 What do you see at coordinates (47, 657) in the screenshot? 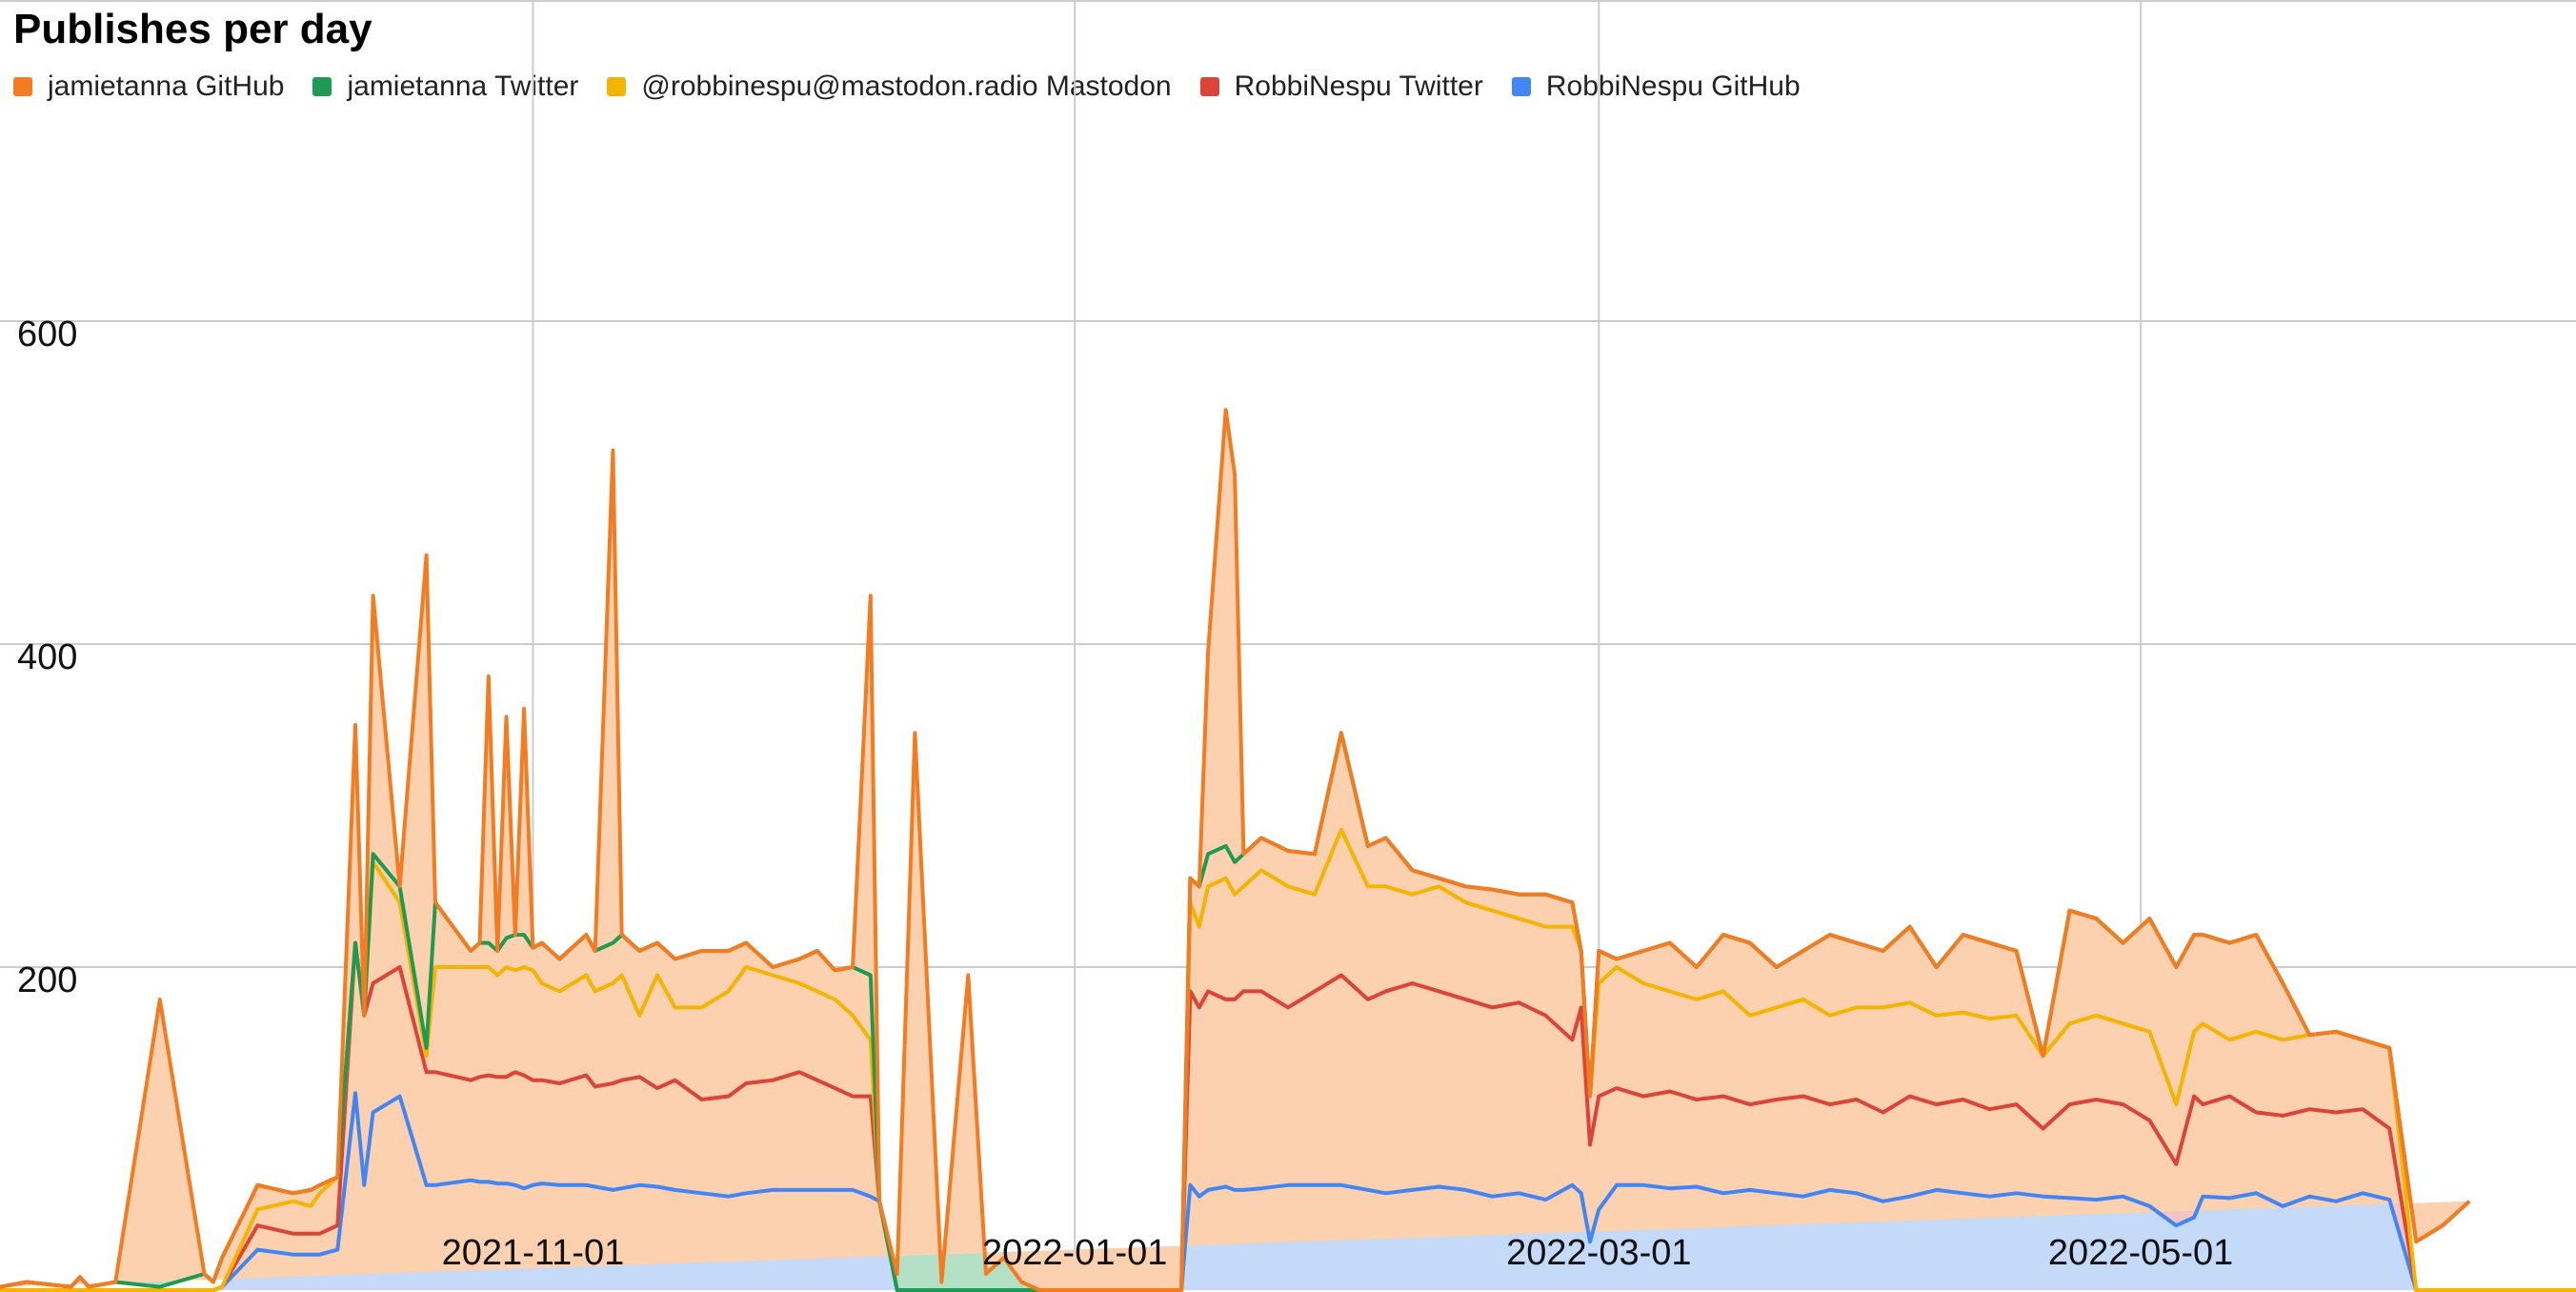
I see `y-tick-label: 400` at bounding box center [47, 657].